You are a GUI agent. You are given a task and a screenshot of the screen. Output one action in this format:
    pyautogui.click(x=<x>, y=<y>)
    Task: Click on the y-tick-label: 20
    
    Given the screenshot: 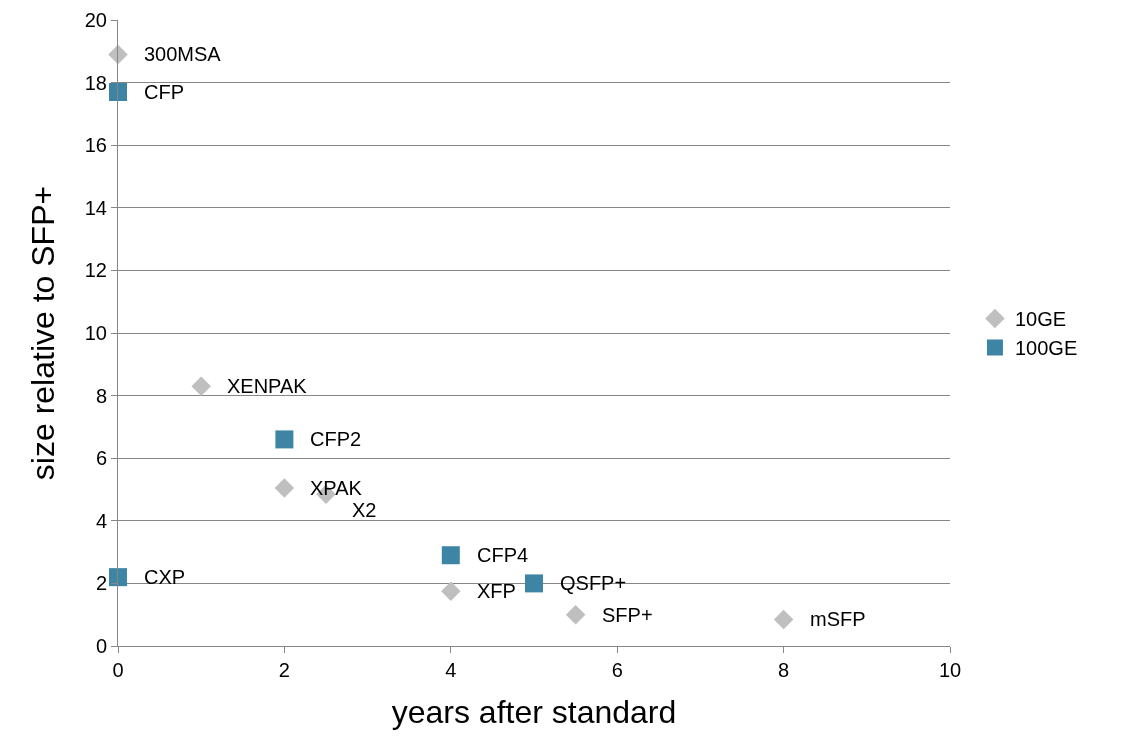 What is the action you would take?
    pyautogui.click(x=95, y=20)
    